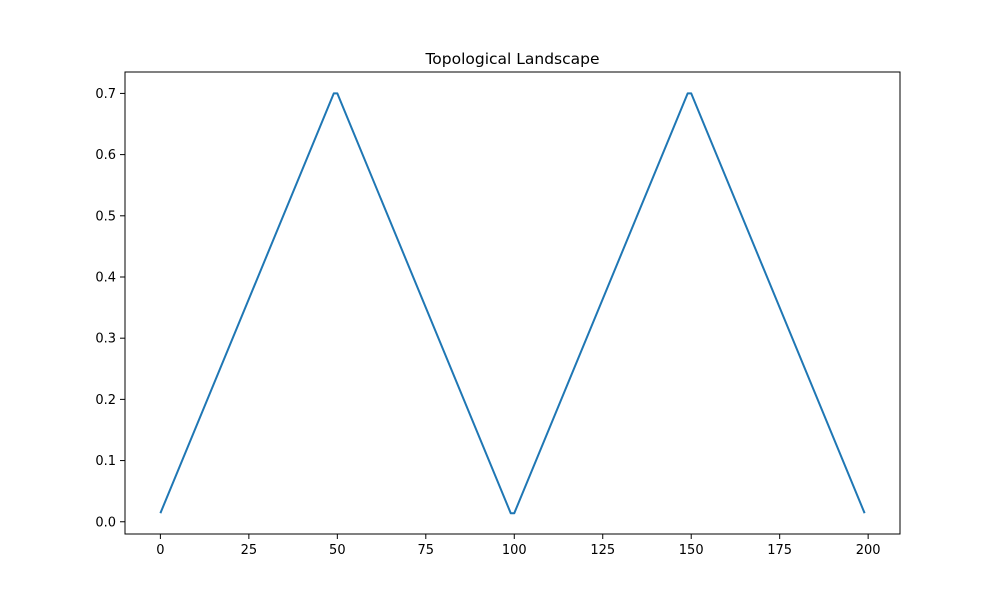 The width and height of the screenshot is (1000, 600). Describe the element at coordinates (105, 339) in the screenshot. I see `y-tick-label: 0.3` at that location.